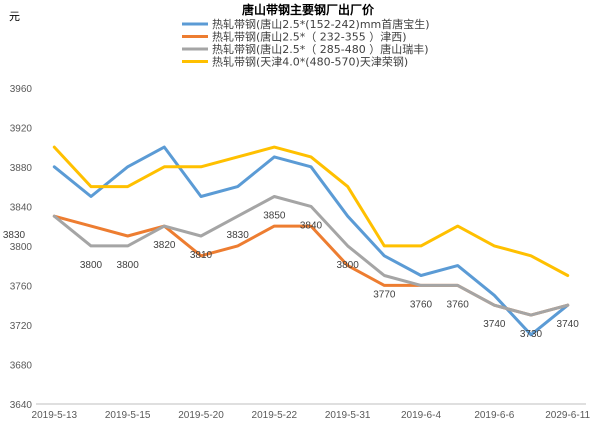 This screenshot has width=600, height=430. I want to click on data-label: 3820, so click(164, 245).